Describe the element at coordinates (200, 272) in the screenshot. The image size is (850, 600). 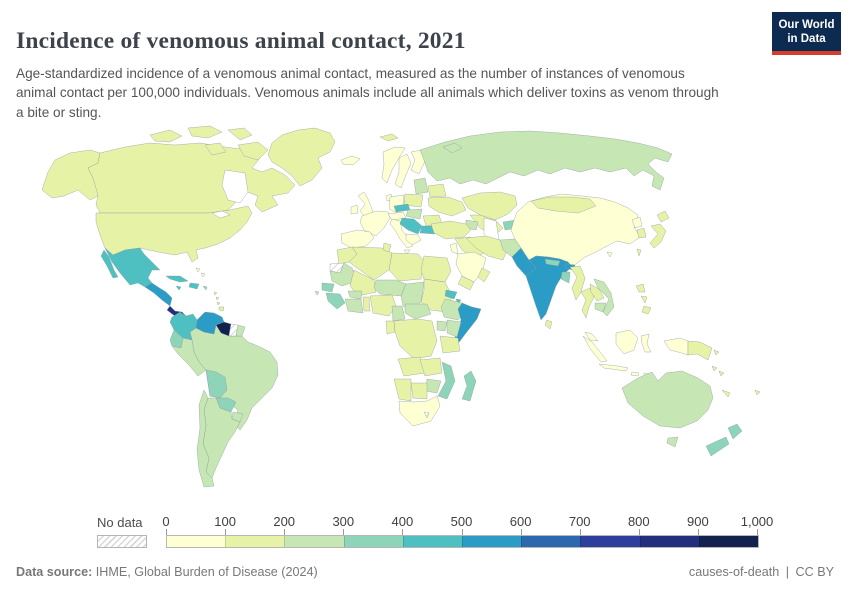
I see `country-bahamas` at that location.